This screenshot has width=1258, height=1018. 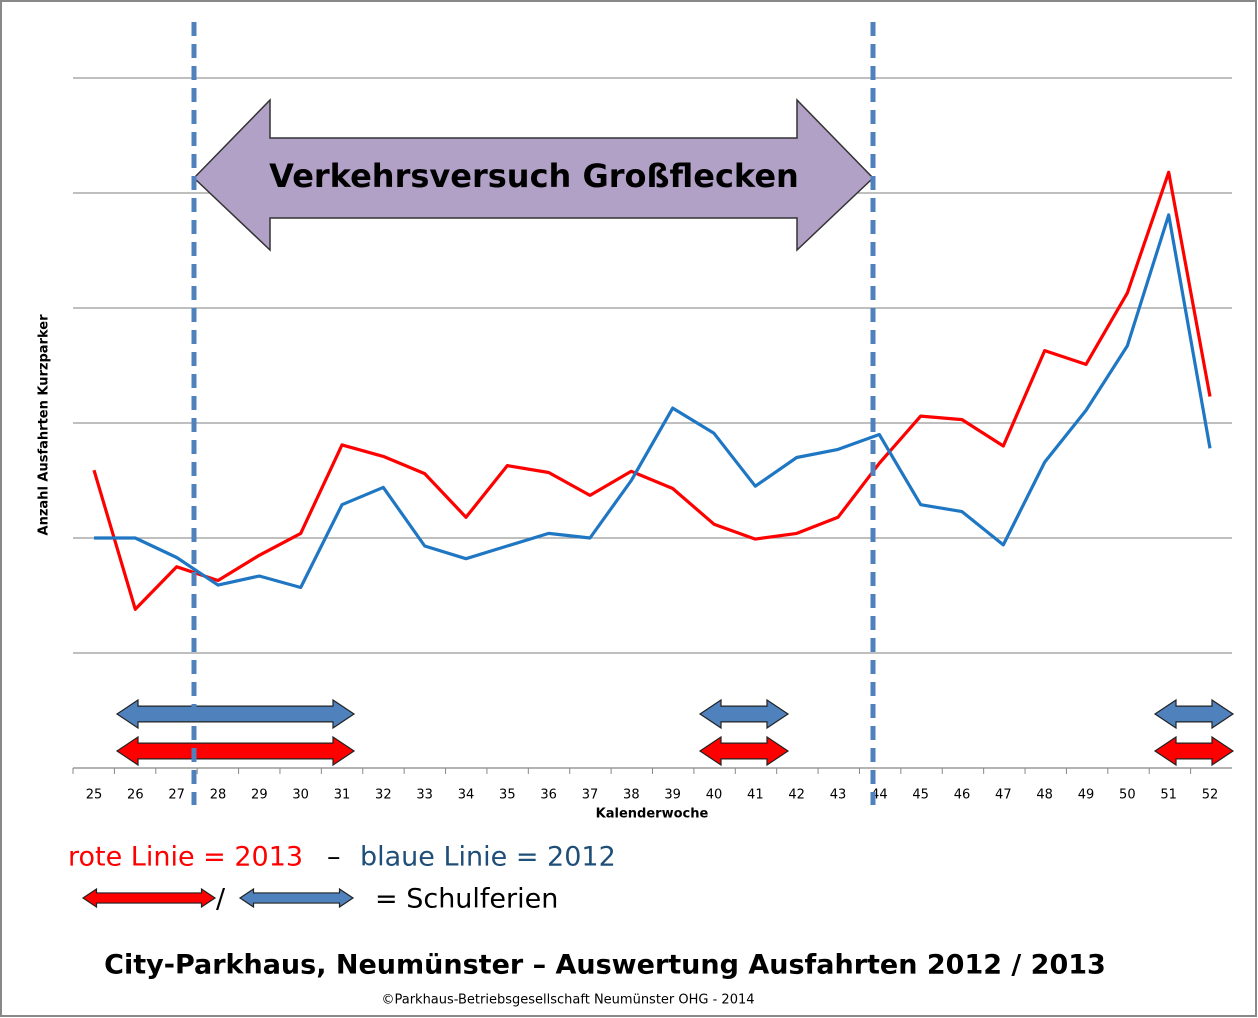 I want to click on x-tick-label: 37, so click(x=590, y=795).